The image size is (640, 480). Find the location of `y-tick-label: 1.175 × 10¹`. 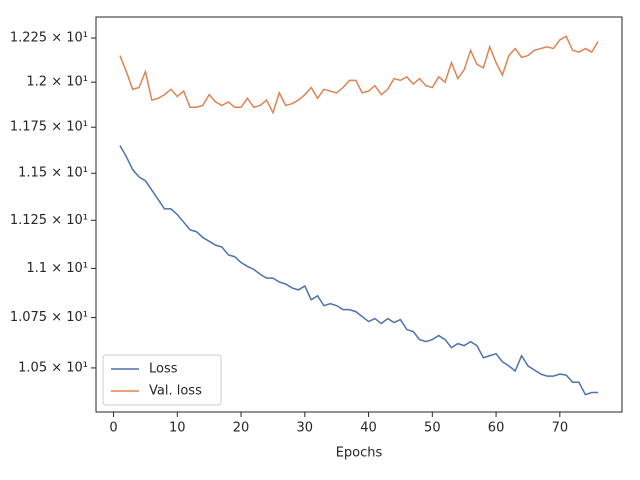

y-tick-label: 1.175 × 10¹ is located at coordinates (49, 127).